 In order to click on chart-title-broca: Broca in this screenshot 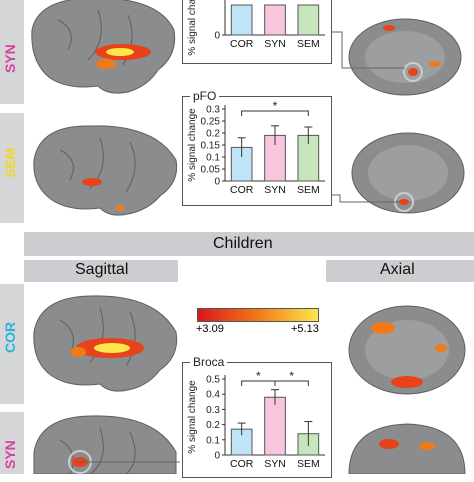, I will do `click(209, 362)`.